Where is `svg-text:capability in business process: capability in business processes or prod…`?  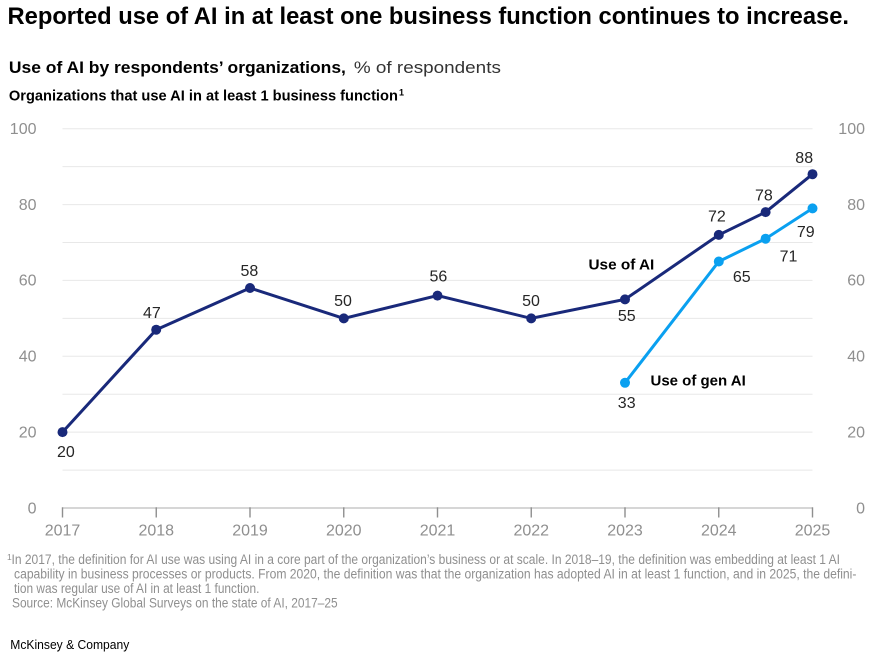
svg-text:capability in business process: capability in business processes or prod… is located at coordinates (435, 574).